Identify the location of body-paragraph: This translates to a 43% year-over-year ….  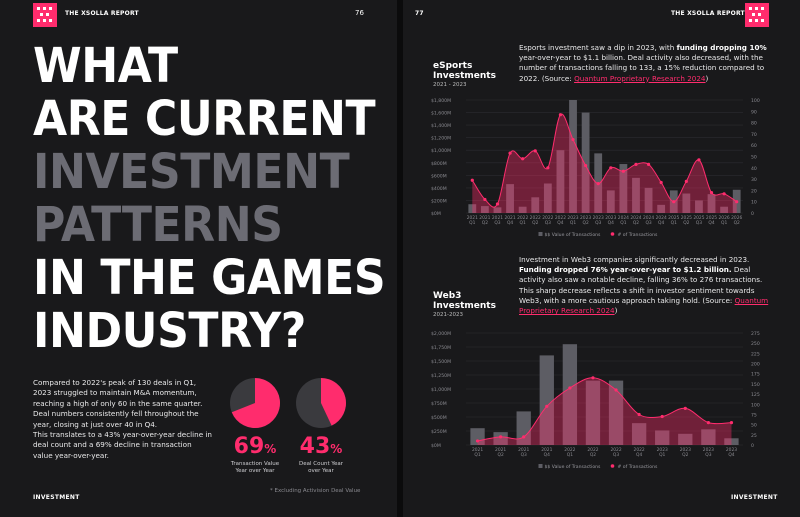
(122, 445).